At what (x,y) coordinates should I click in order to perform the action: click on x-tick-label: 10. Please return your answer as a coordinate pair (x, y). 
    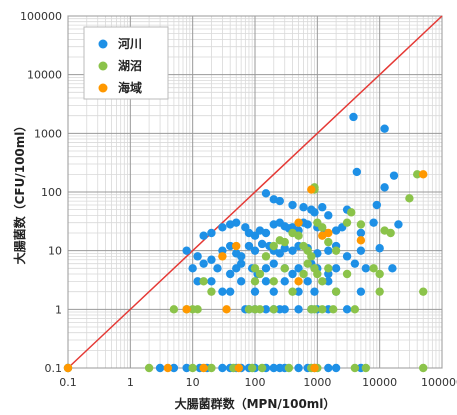
    Looking at the image, I should click on (193, 382).